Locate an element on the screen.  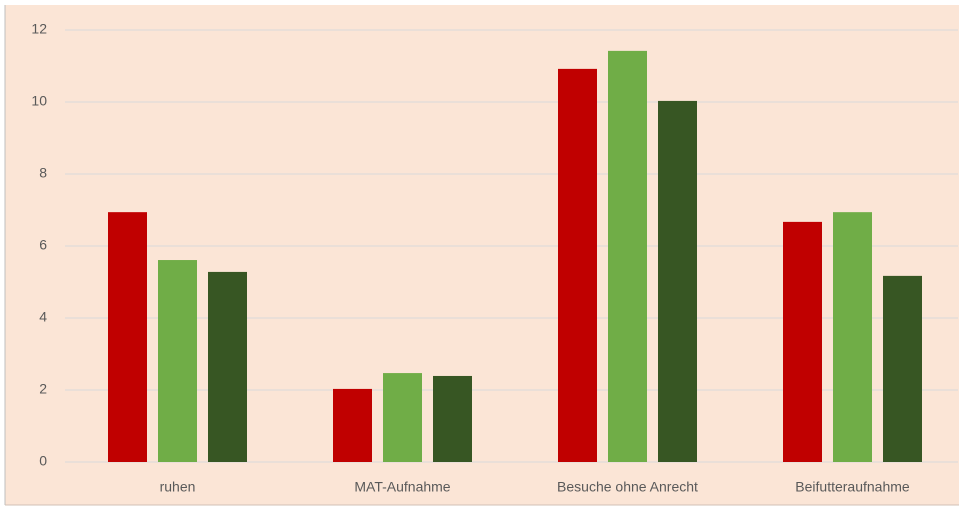
x-tick-label: Besuche ohne Anrecht is located at coordinates (627, 487).